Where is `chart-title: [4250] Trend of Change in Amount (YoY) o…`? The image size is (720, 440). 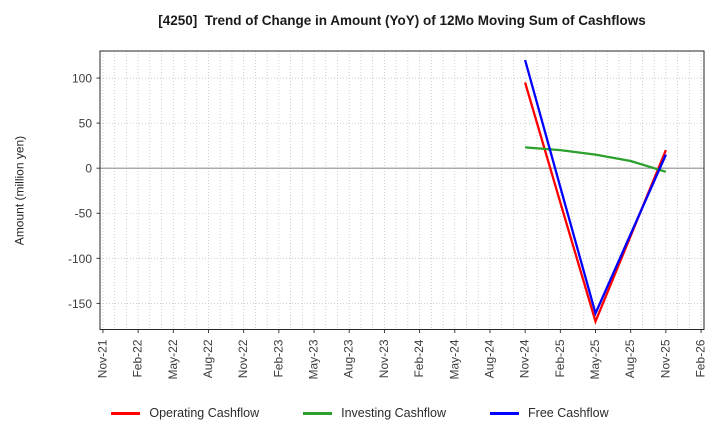
chart-title: [4250] Trend of Change in Amount (YoY) o… is located at coordinates (402, 20).